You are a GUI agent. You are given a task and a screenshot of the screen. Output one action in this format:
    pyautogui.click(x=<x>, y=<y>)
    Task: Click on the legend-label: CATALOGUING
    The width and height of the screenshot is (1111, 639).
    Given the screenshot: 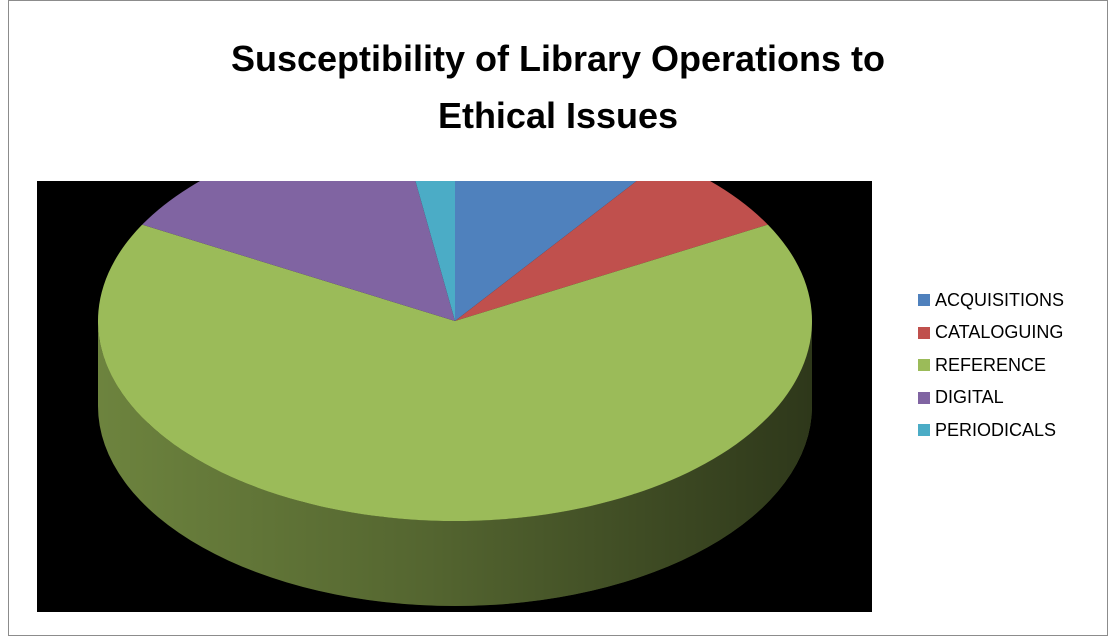 What is the action you would take?
    pyautogui.click(x=999, y=332)
    